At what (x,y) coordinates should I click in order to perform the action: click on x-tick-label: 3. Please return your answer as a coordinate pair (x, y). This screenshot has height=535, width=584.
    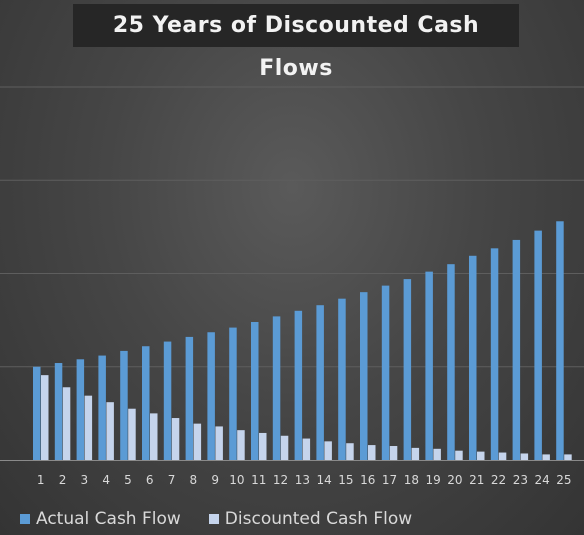
    Looking at the image, I should click on (85, 480).